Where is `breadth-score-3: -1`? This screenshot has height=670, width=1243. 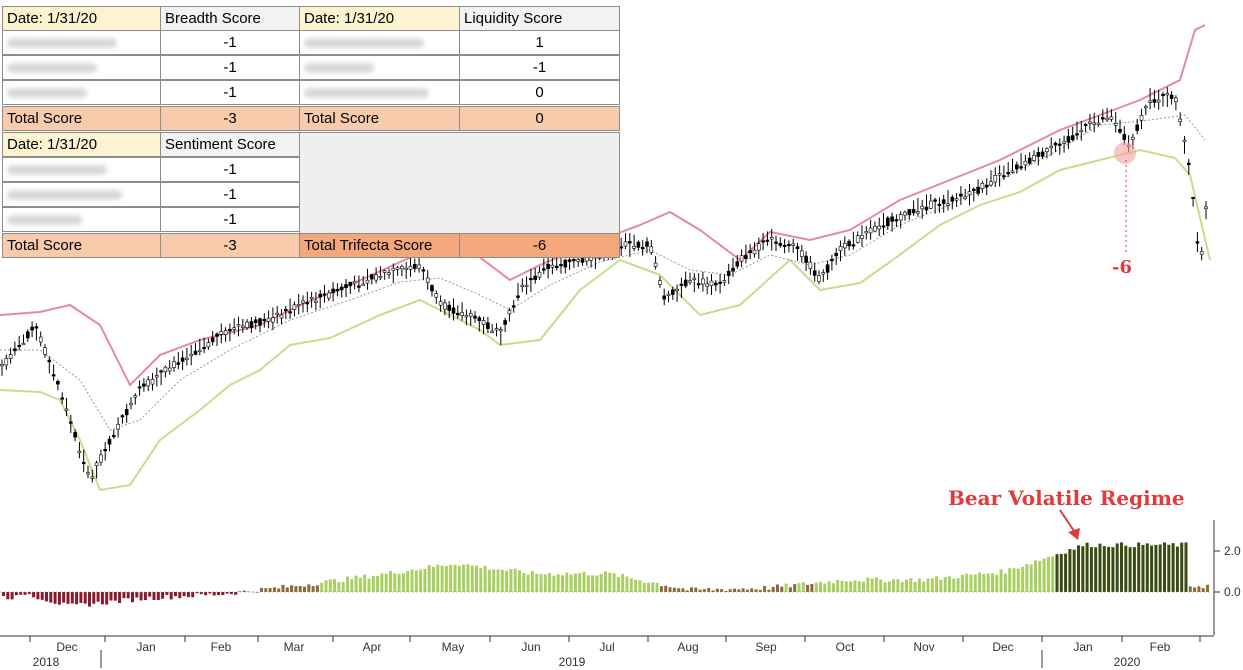 breadth-score-3: -1 is located at coordinates (230, 92).